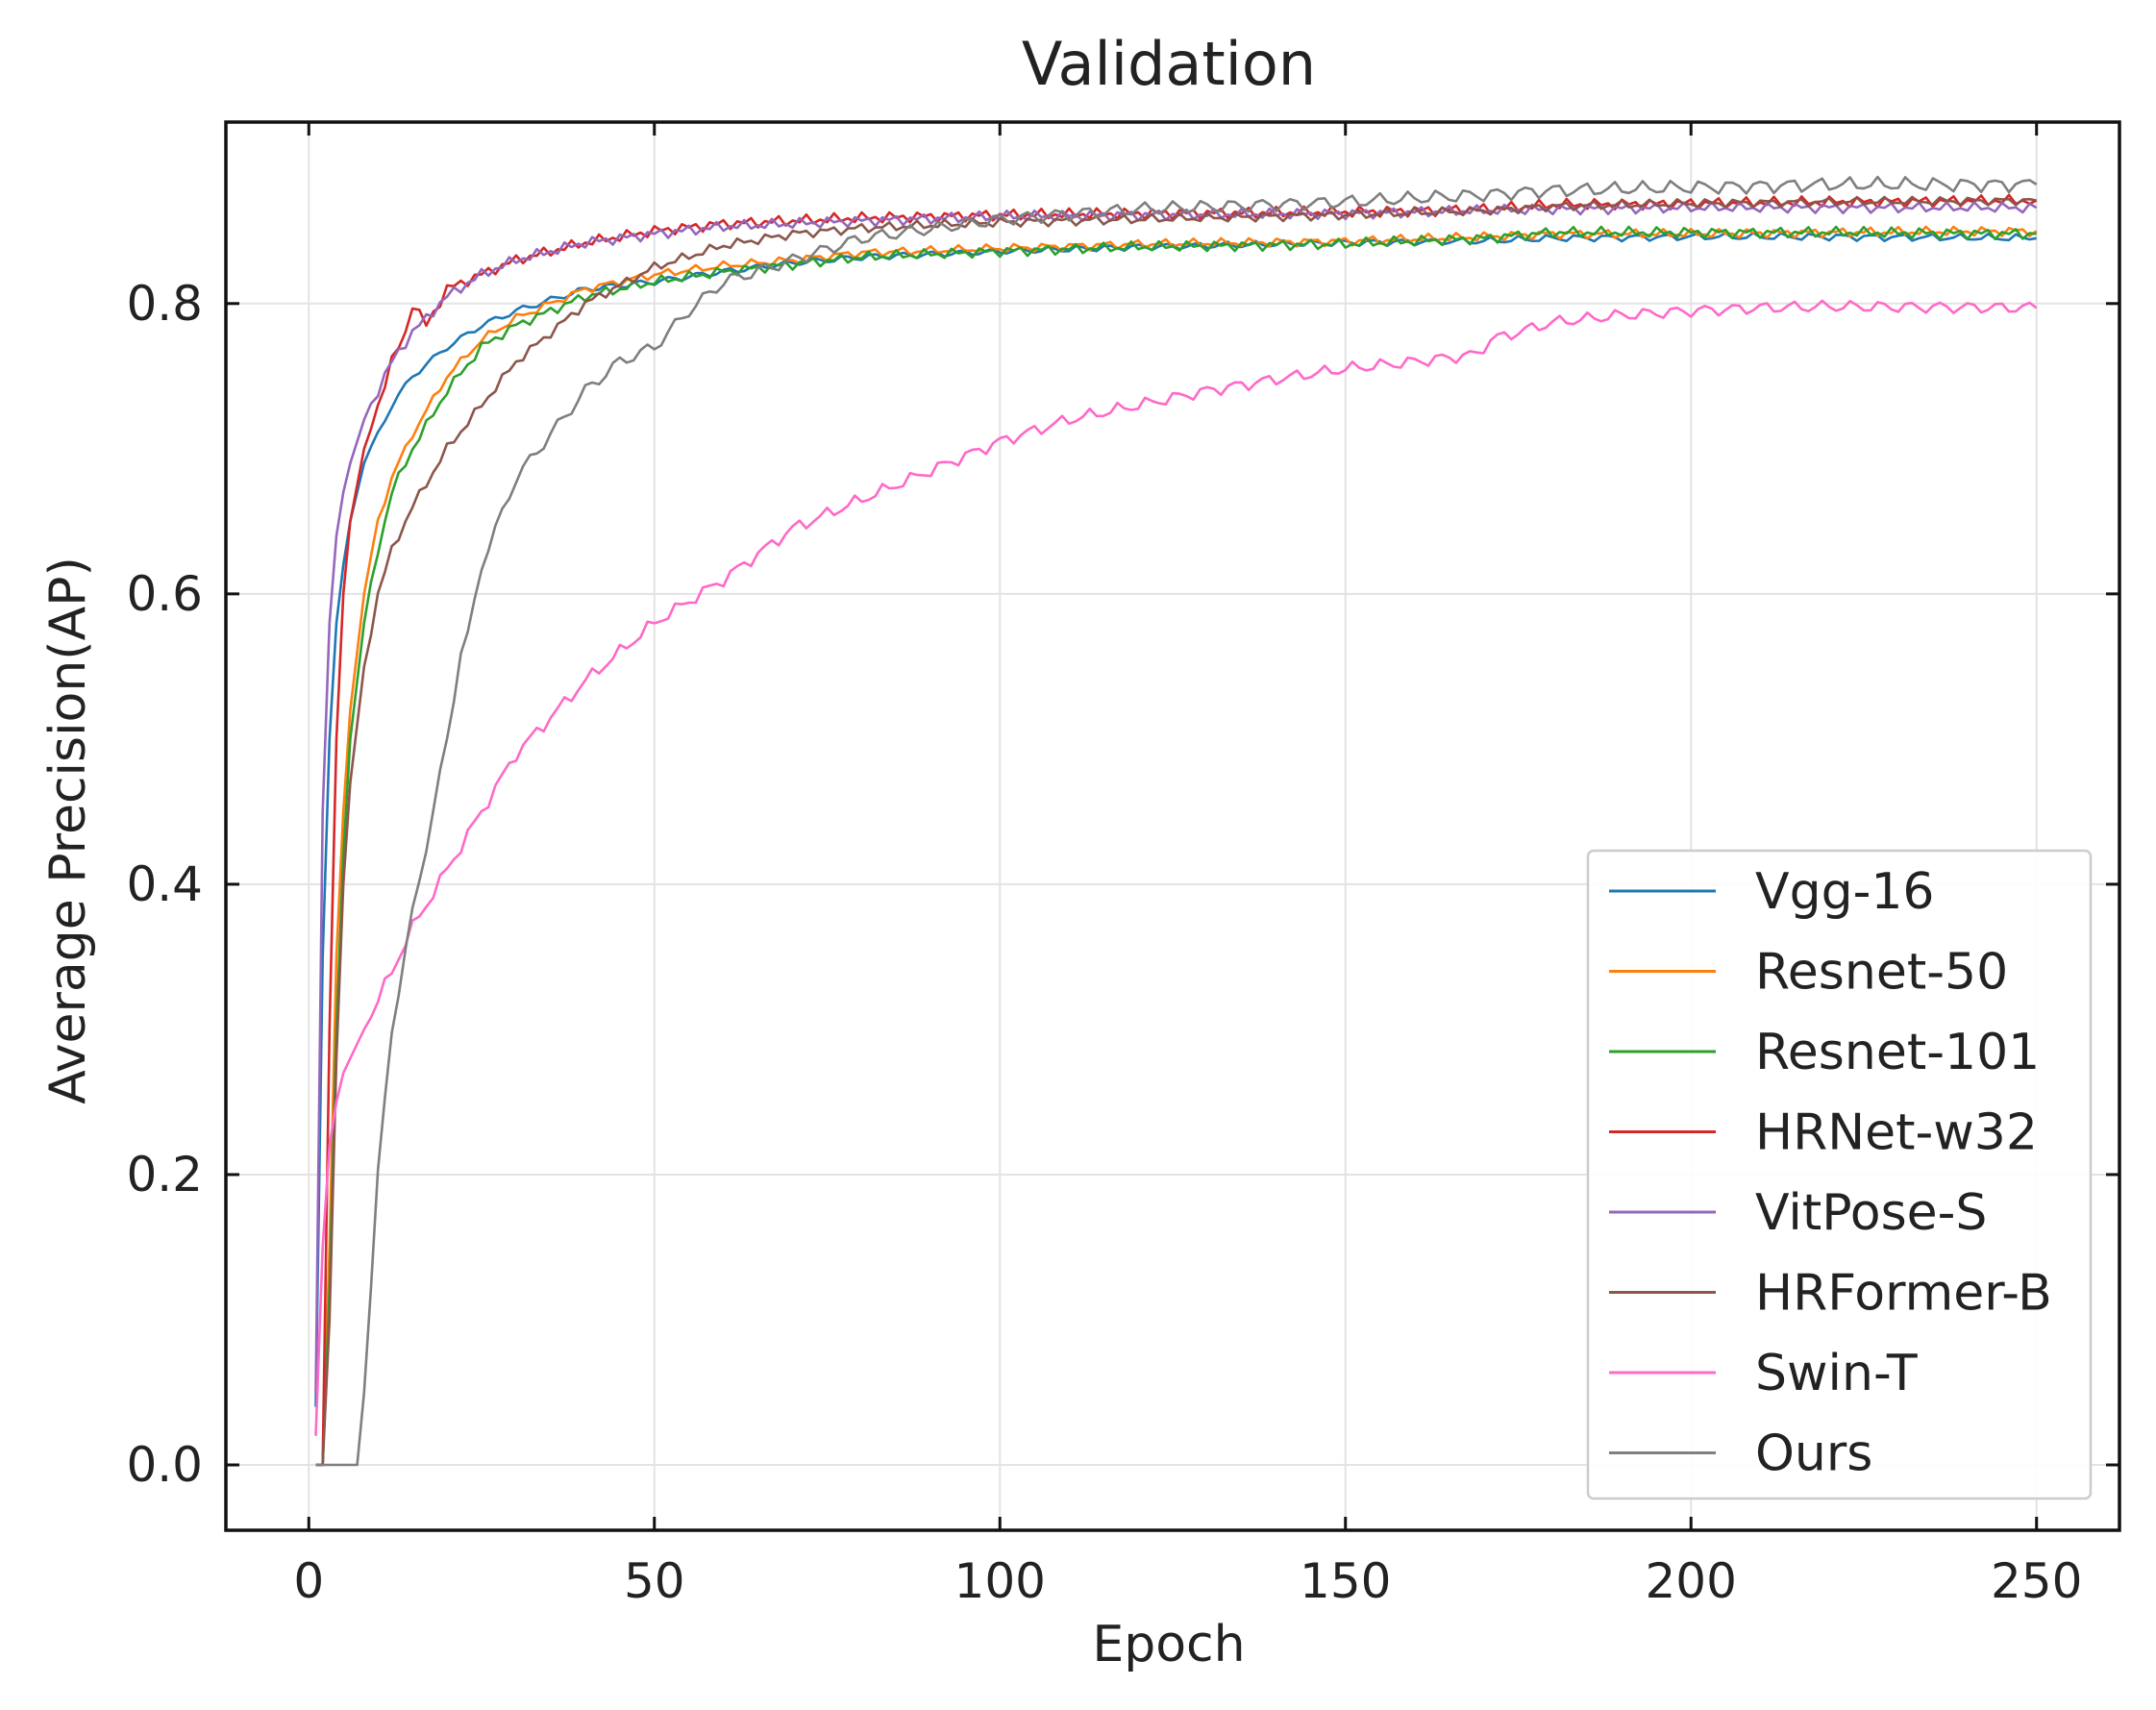 The height and width of the screenshot is (1710, 2156). What do you see at coordinates (1903, 1294) in the screenshot?
I see `legend-label: HRFormer-B` at bounding box center [1903, 1294].